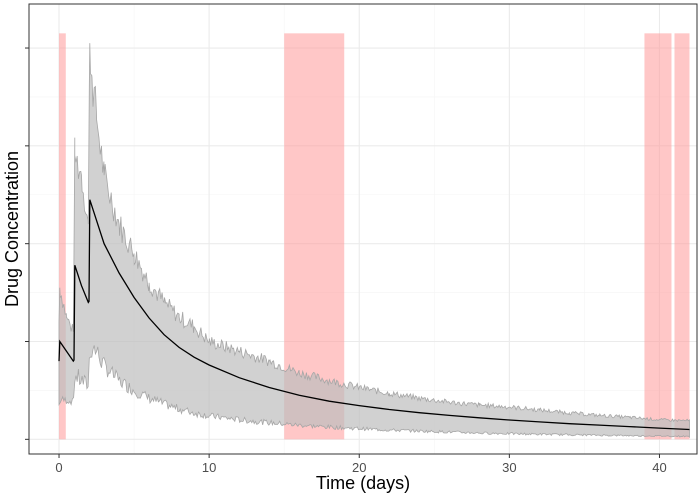 This screenshot has height=495, width=700. I want to click on y-axis-title: Drug Concentration, so click(12, 229).